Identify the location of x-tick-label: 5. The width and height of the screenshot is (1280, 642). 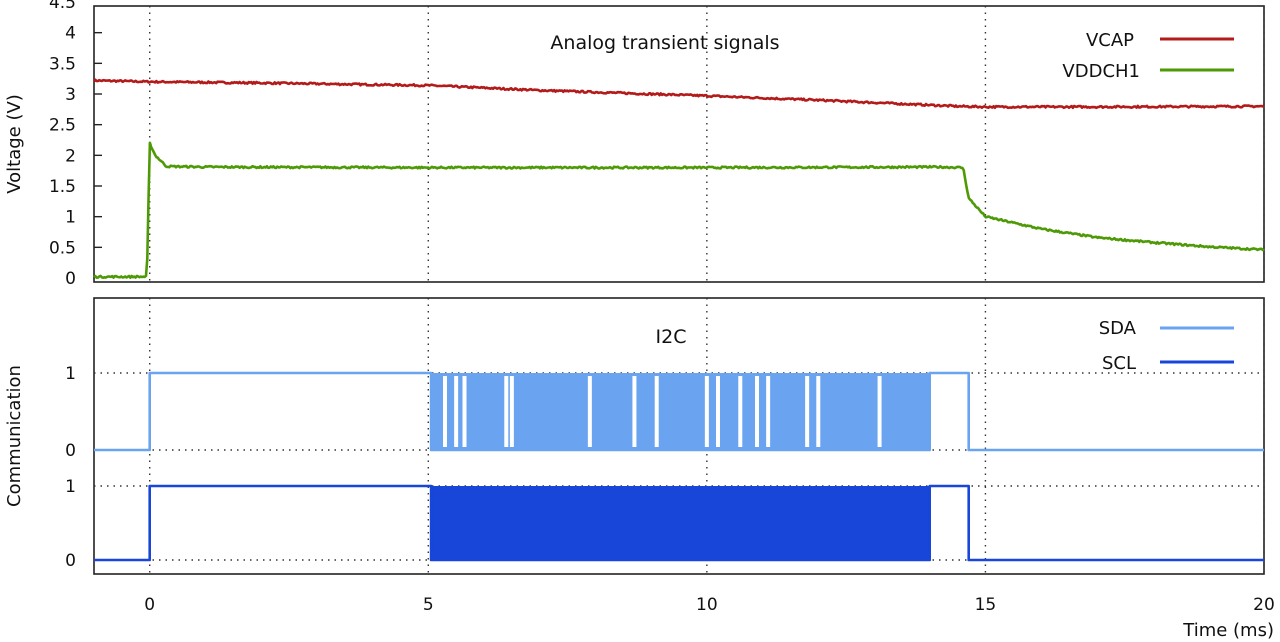
(428, 605).